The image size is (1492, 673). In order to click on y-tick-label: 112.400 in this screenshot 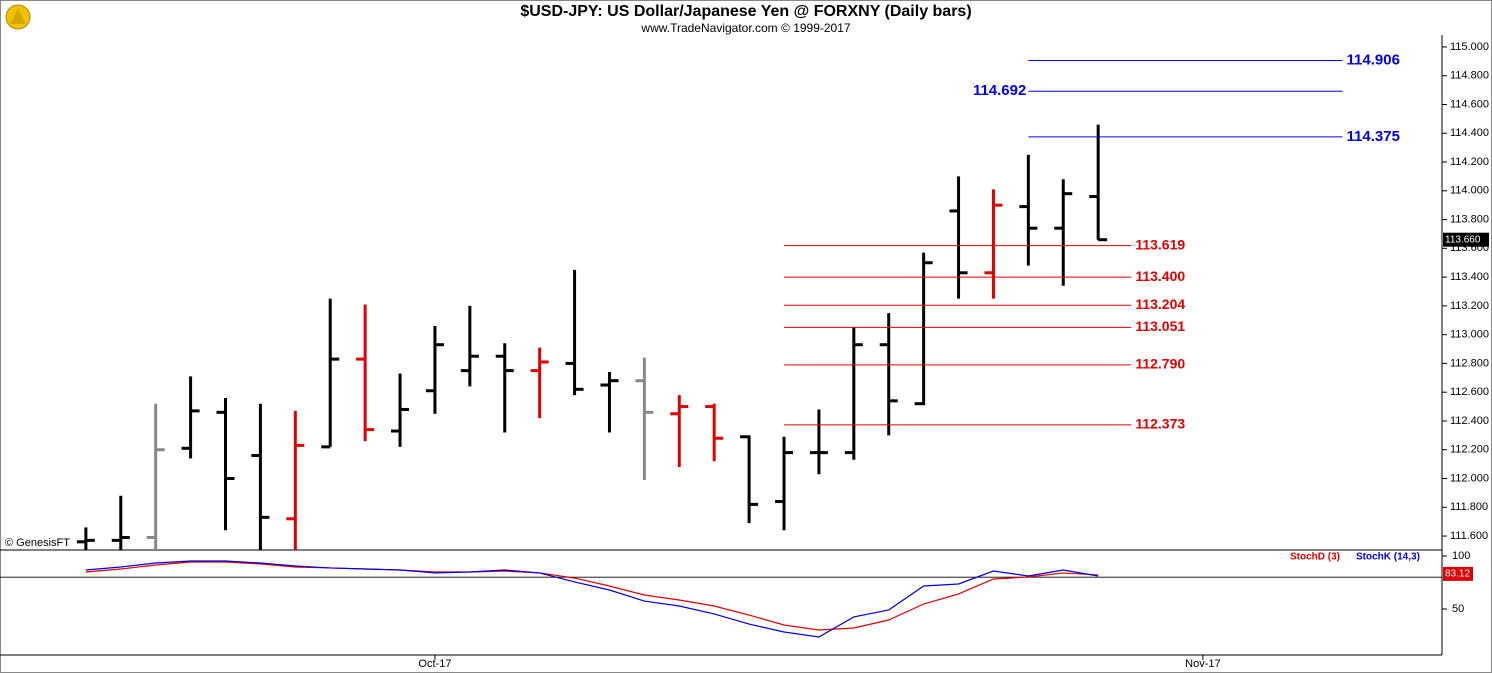, I will do `click(1469, 421)`.